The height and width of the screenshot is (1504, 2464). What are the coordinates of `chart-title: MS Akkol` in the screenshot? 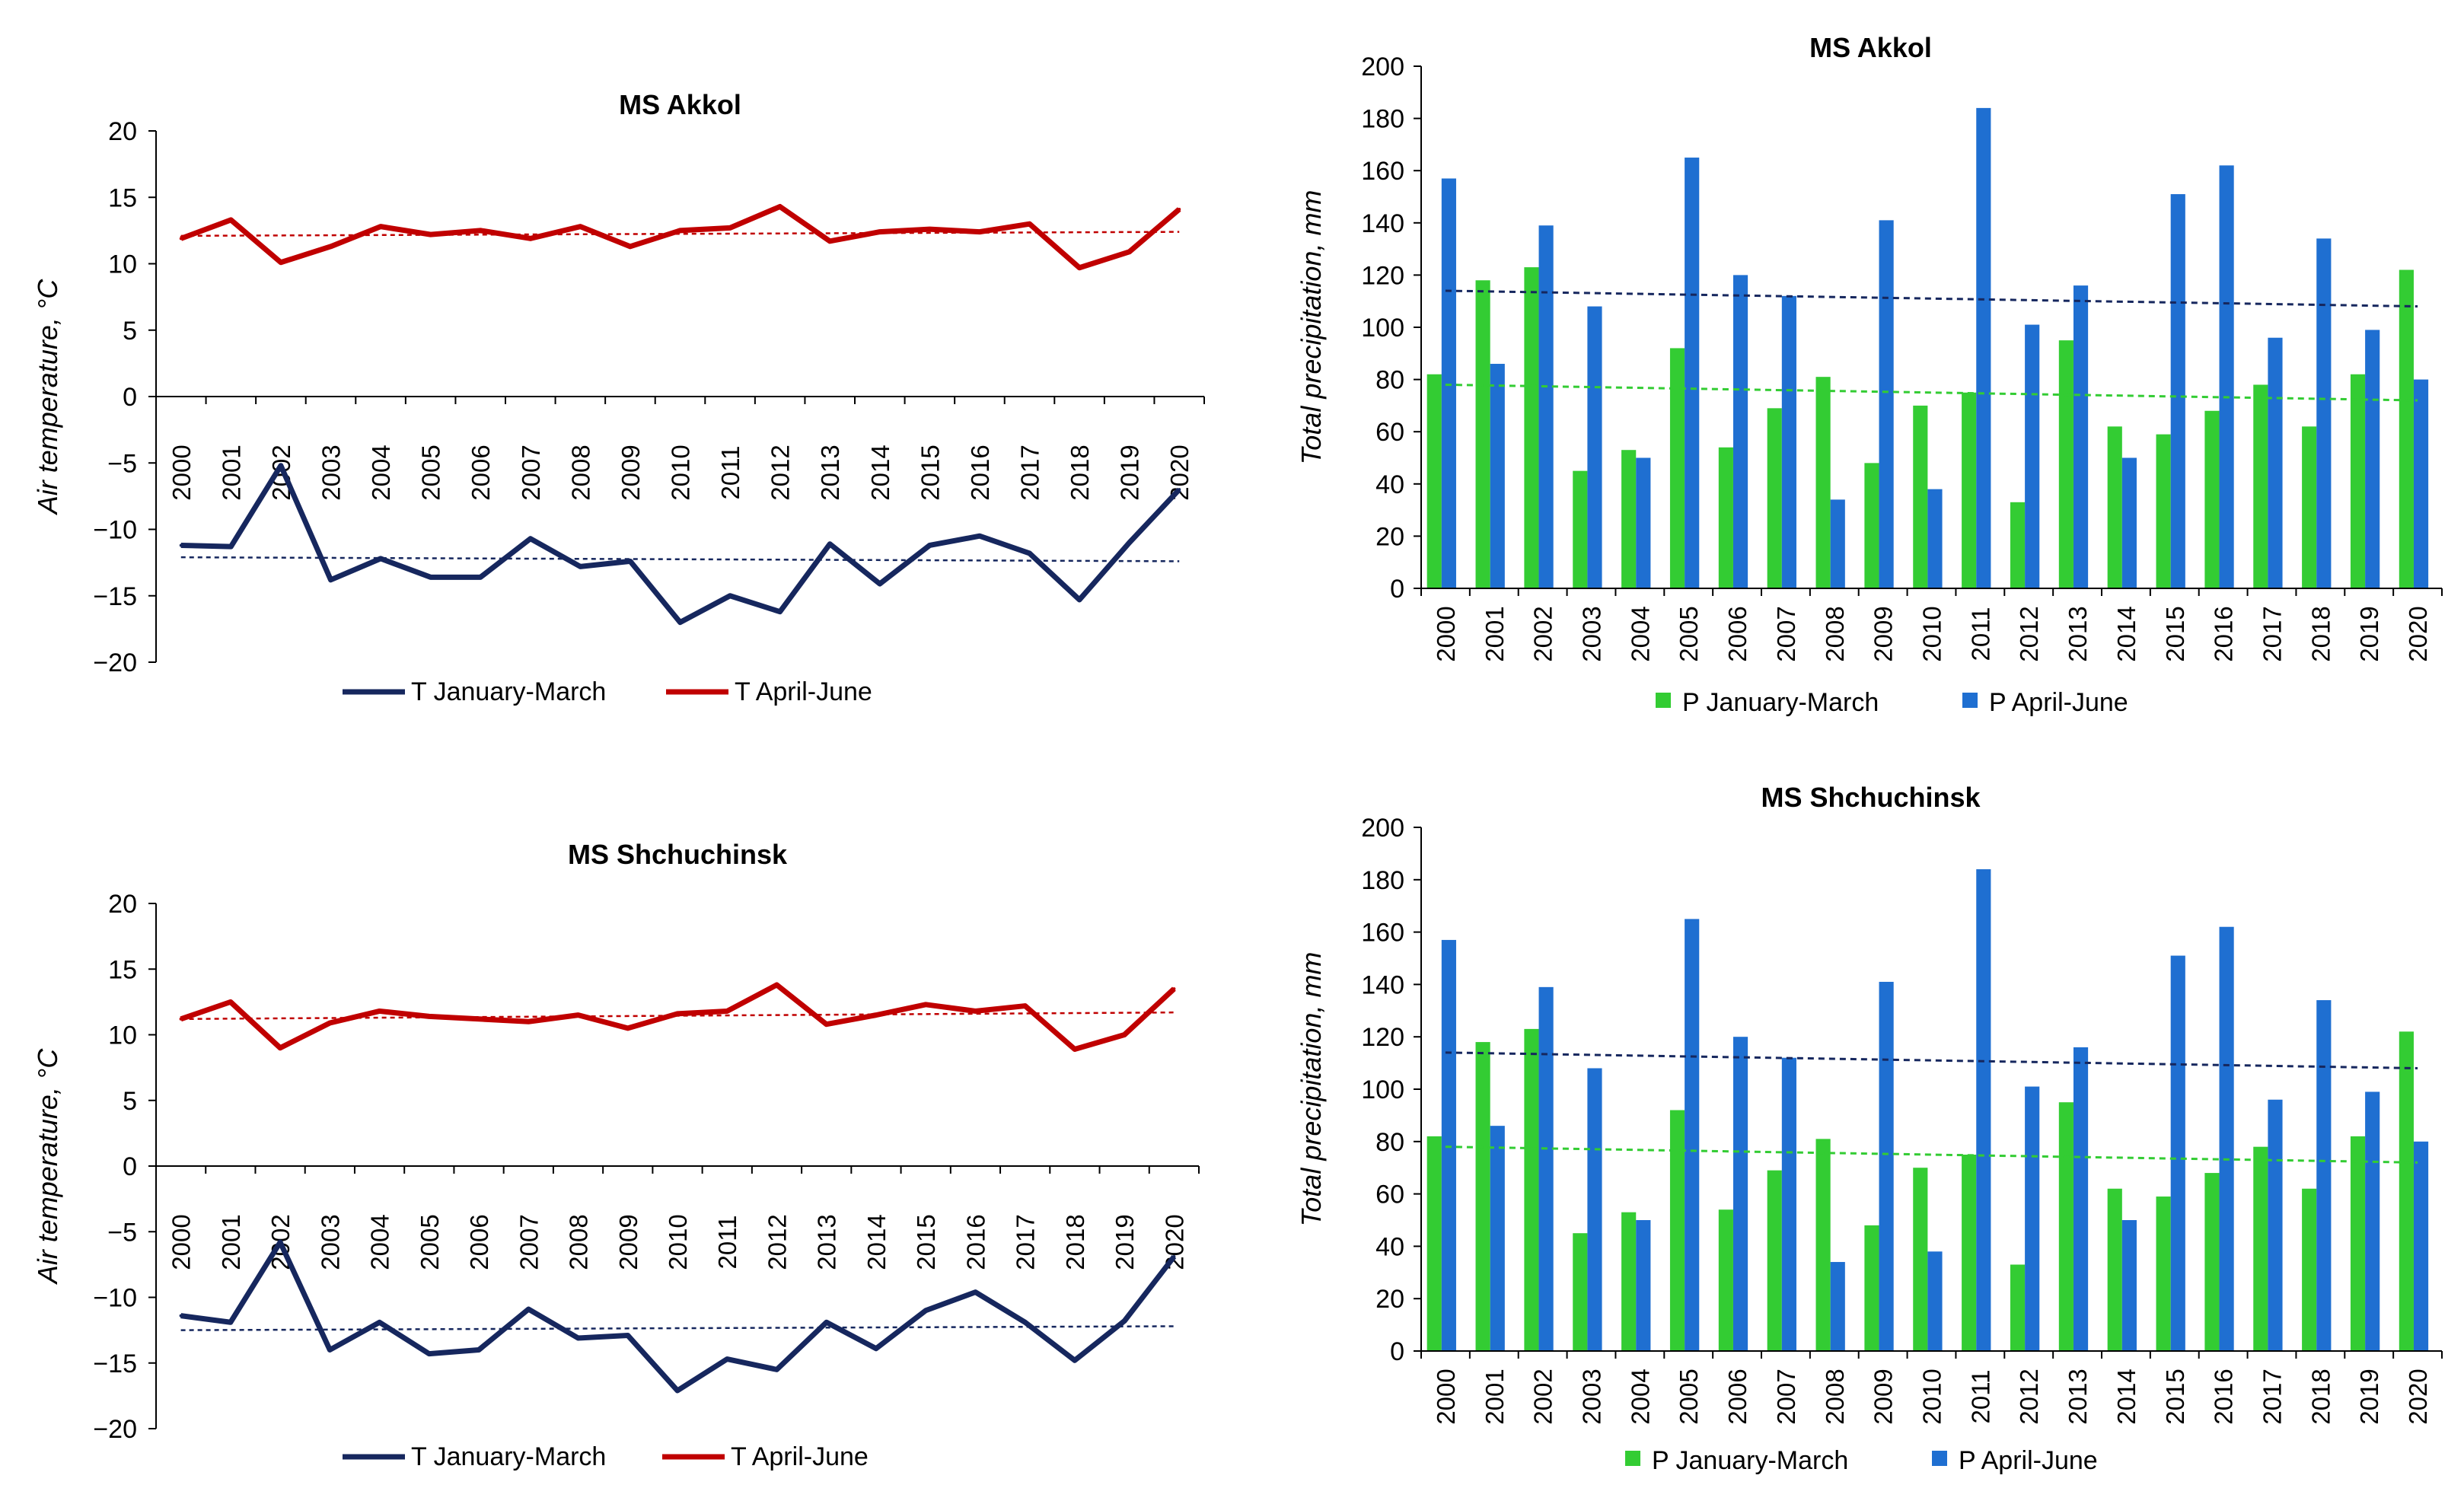 It's located at (1870, 47).